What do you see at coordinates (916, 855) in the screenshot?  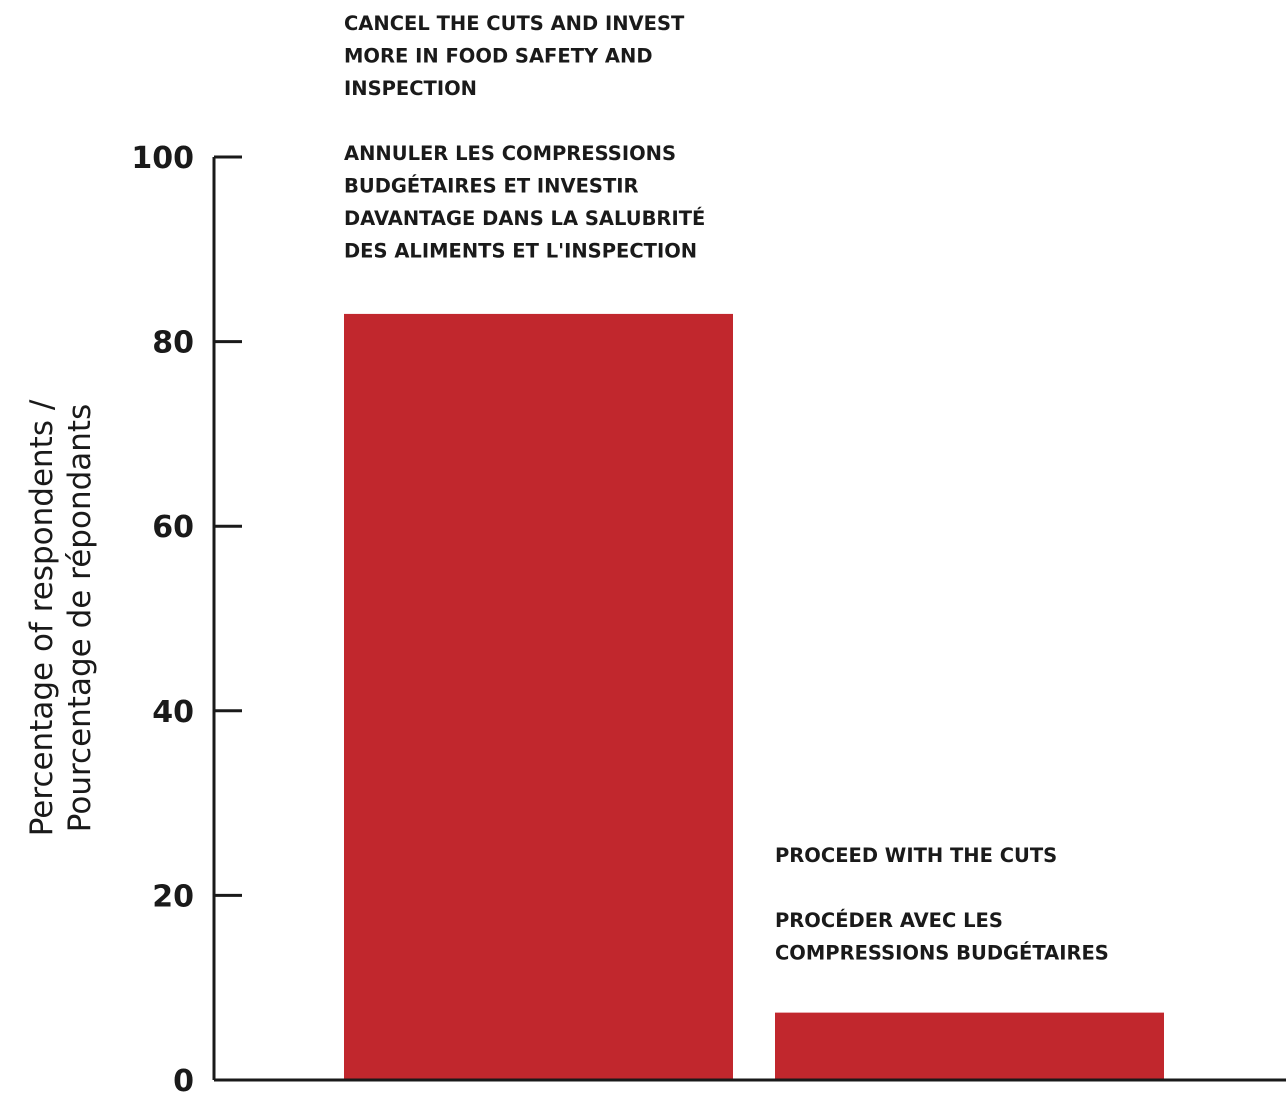 I see `bar-label-en: PROCEED WITH THE CUTS` at bounding box center [916, 855].